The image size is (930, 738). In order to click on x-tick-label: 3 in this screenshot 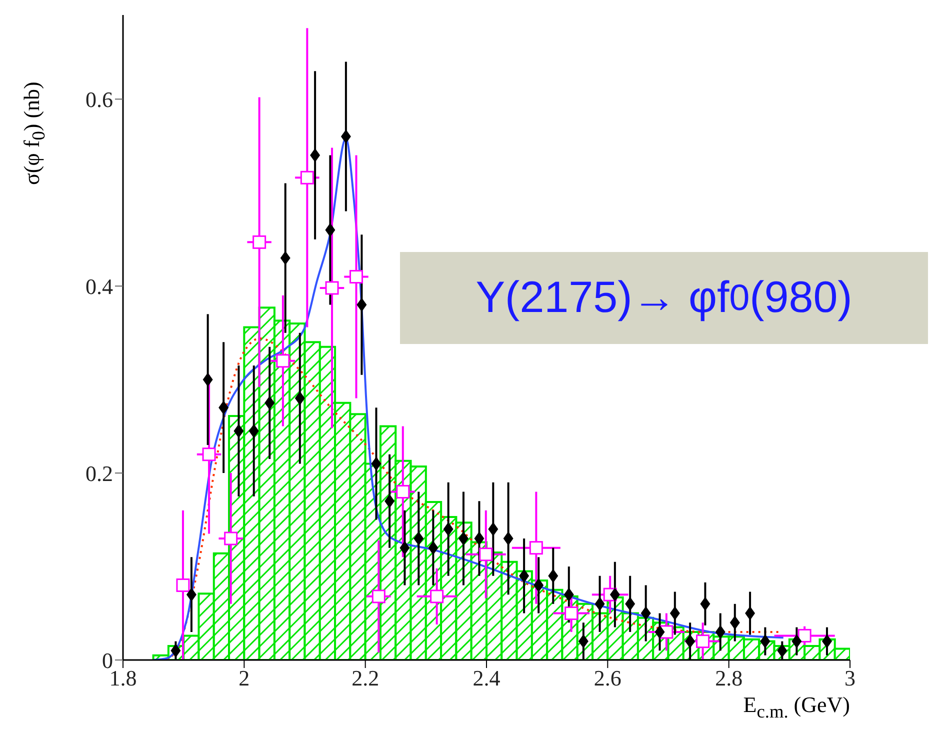, I will do `click(850, 678)`.